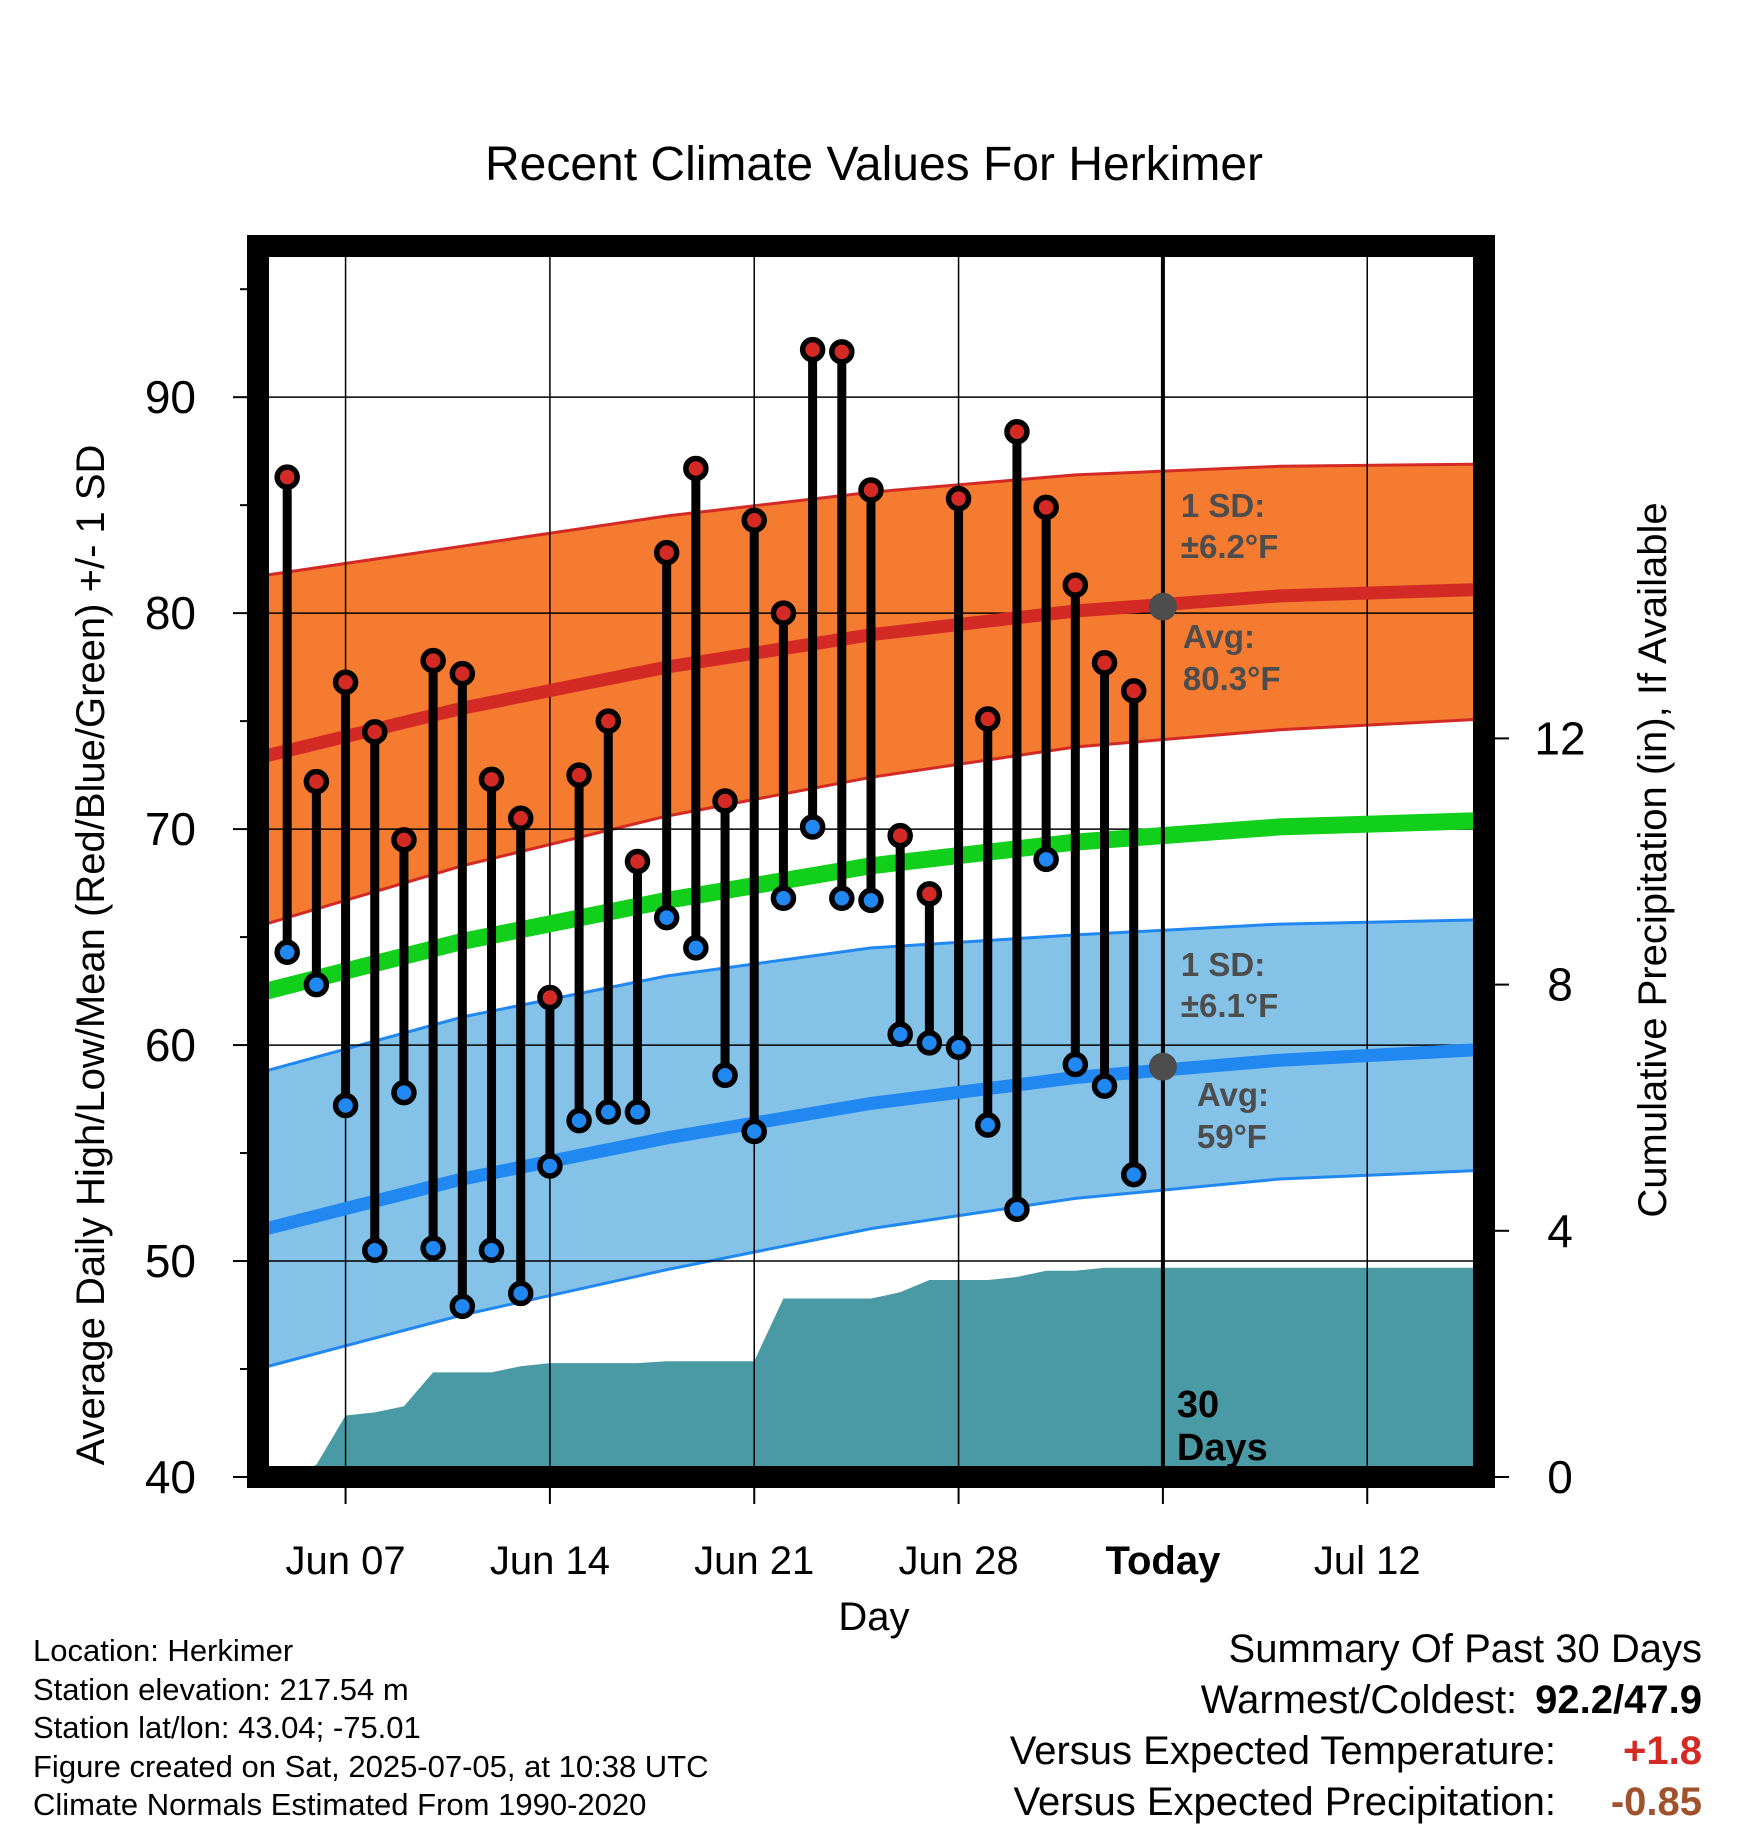 The height and width of the screenshot is (1828, 1748). Describe the element at coordinates (1618, 1700) in the screenshot. I see `warmest-coldest-value: 92.2/47.9` at that location.